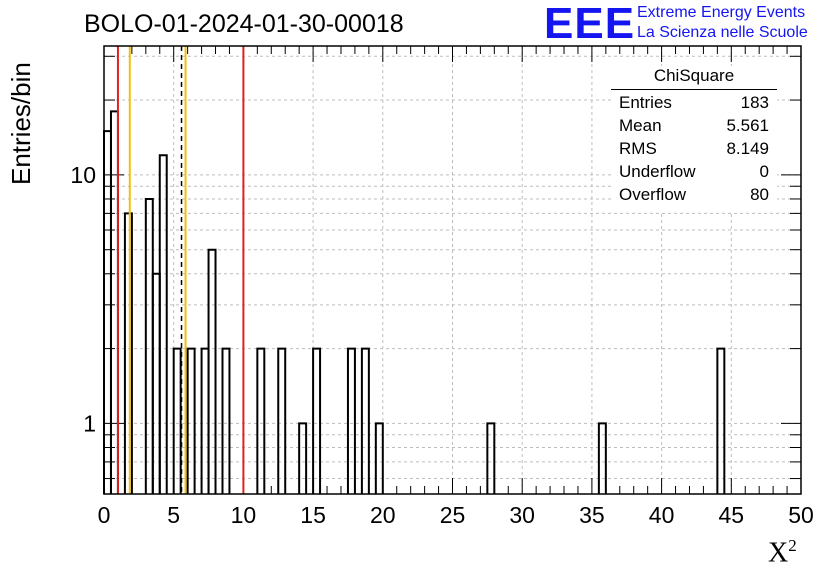 The image size is (836, 572). Describe the element at coordinates (721, 12) in the screenshot. I see `logo-line-1: Extreme Energy Events` at that location.